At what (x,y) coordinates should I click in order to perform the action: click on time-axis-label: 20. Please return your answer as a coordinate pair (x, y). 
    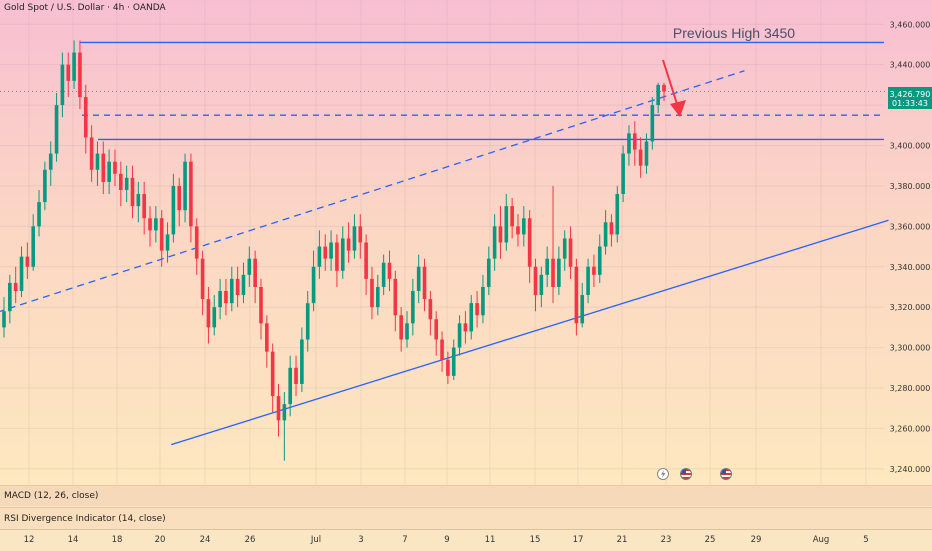
    Looking at the image, I should click on (160, 540).